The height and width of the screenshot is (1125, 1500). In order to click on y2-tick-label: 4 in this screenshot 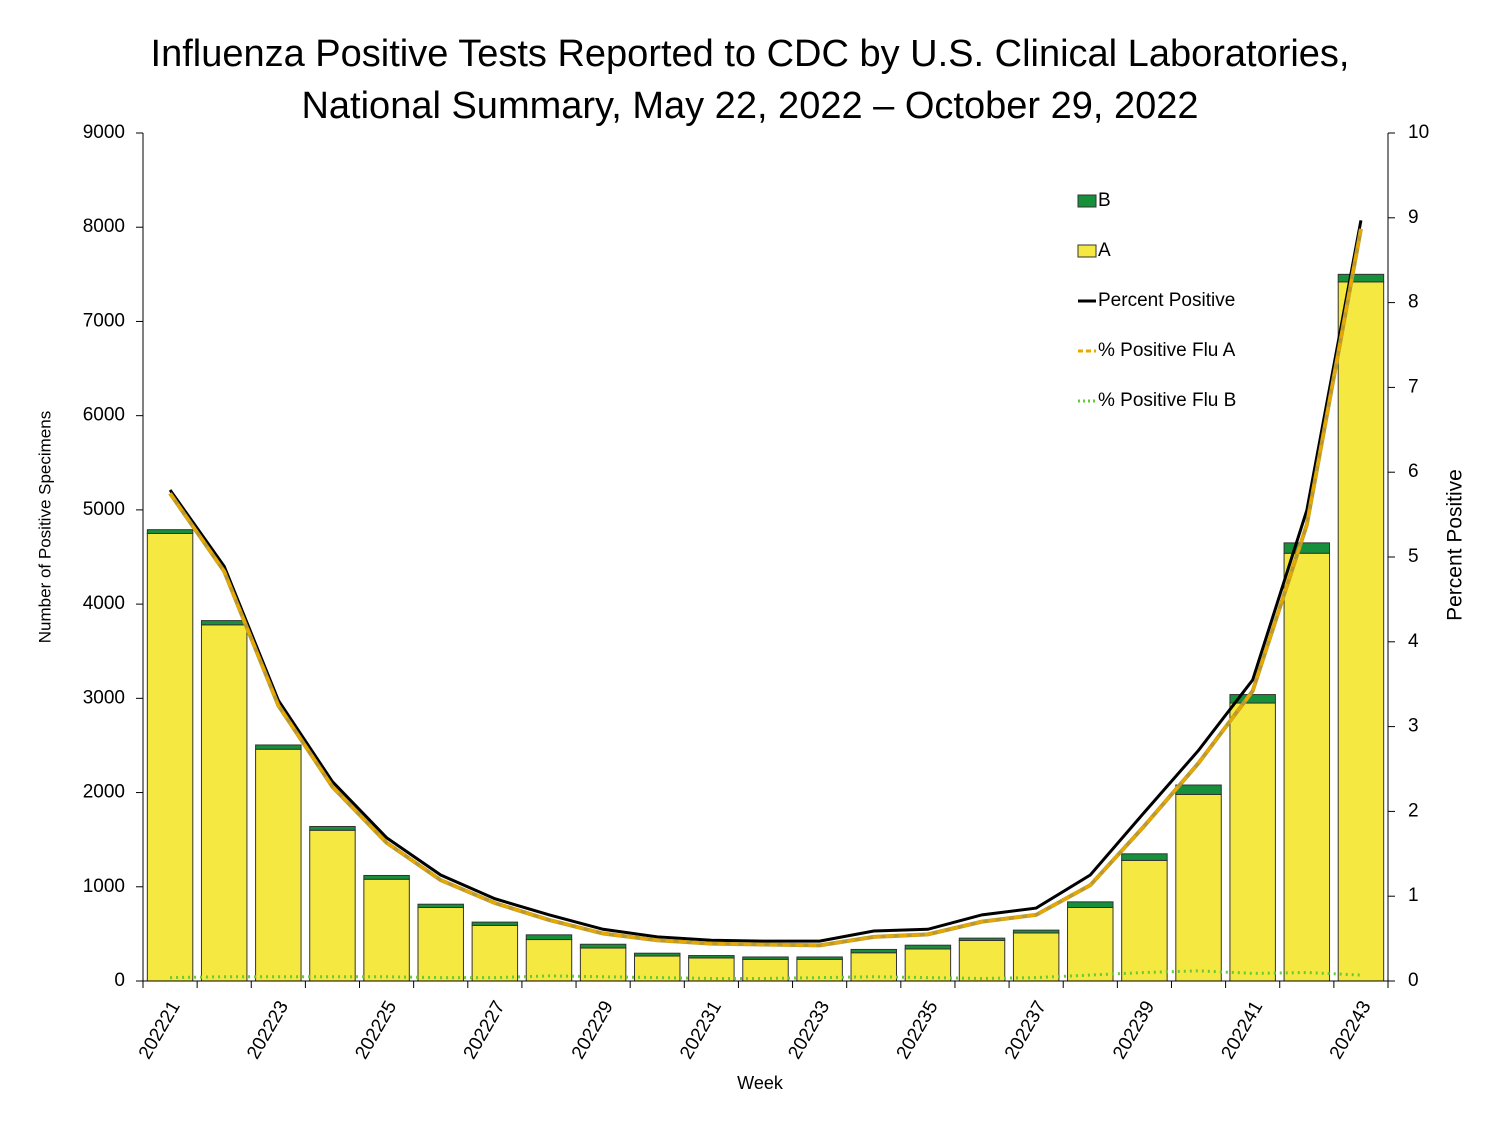, I will do `click(1413, 641)`.